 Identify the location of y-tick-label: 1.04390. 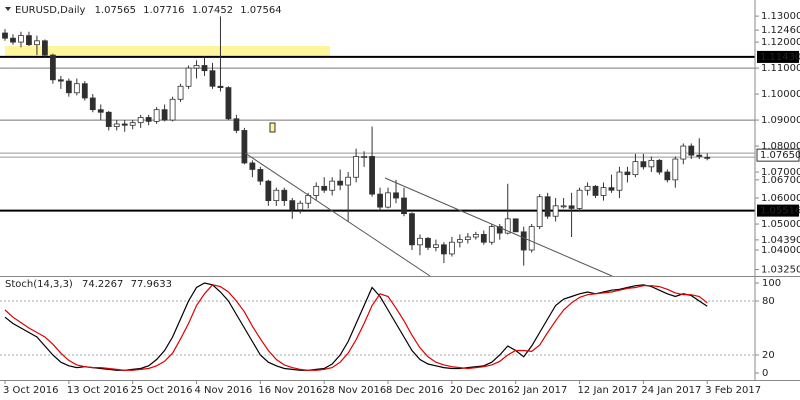
(780, 240).